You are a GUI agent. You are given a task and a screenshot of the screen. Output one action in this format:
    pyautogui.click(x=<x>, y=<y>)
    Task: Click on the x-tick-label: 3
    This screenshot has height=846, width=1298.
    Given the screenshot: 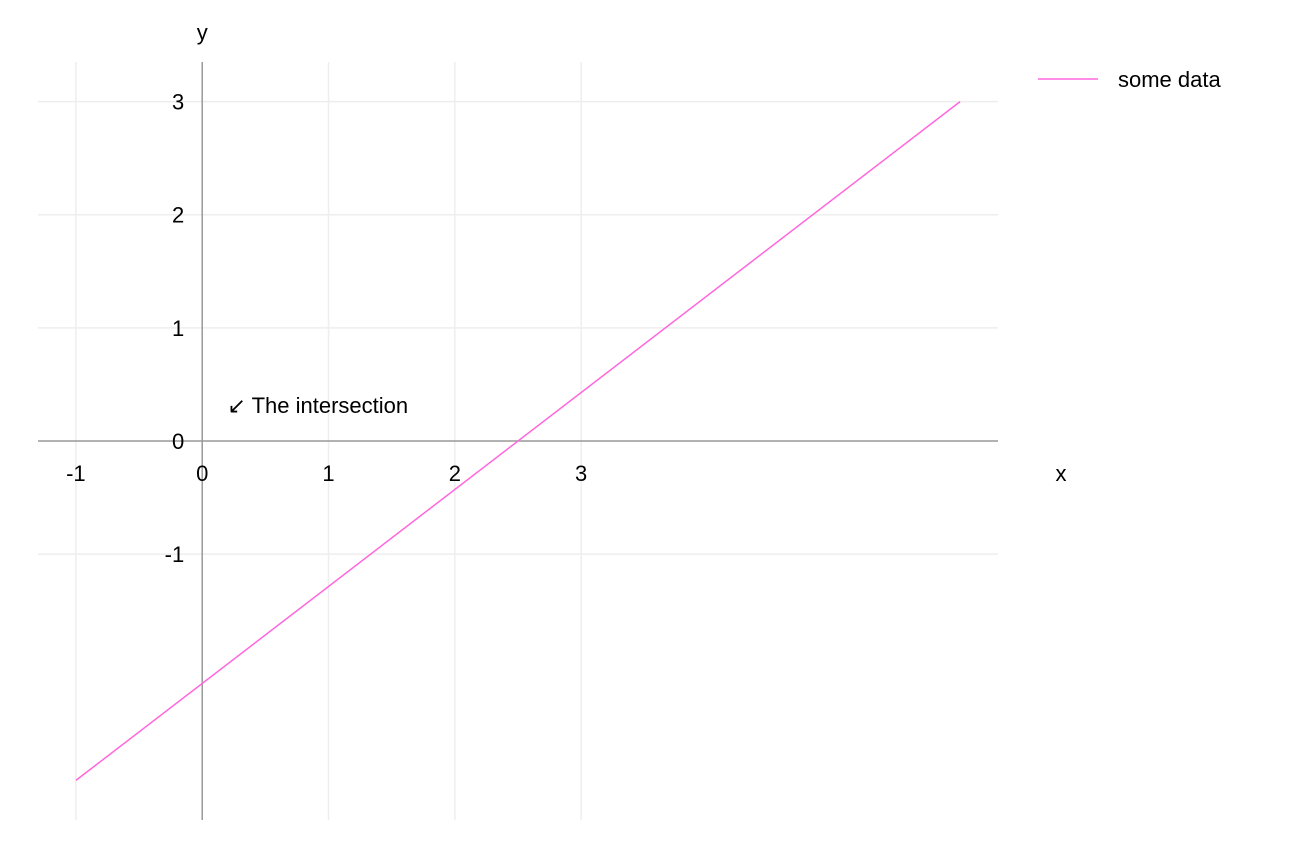 What is the action you would take?
    pyautogui.click(x=581, y=473)
    